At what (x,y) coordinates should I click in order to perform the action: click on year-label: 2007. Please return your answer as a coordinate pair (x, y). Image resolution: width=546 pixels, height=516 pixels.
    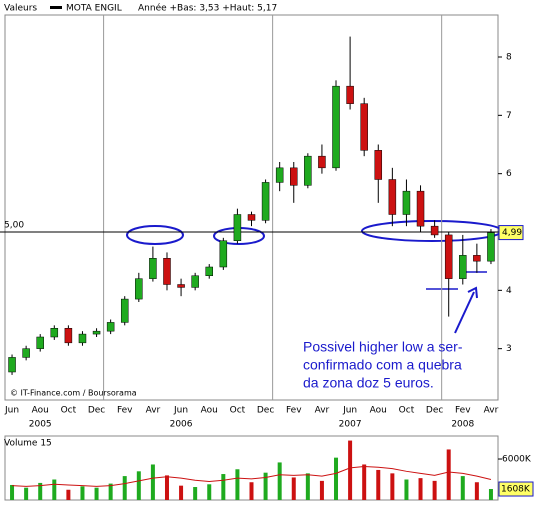
    Looking at the image, I should click on (350, 425).